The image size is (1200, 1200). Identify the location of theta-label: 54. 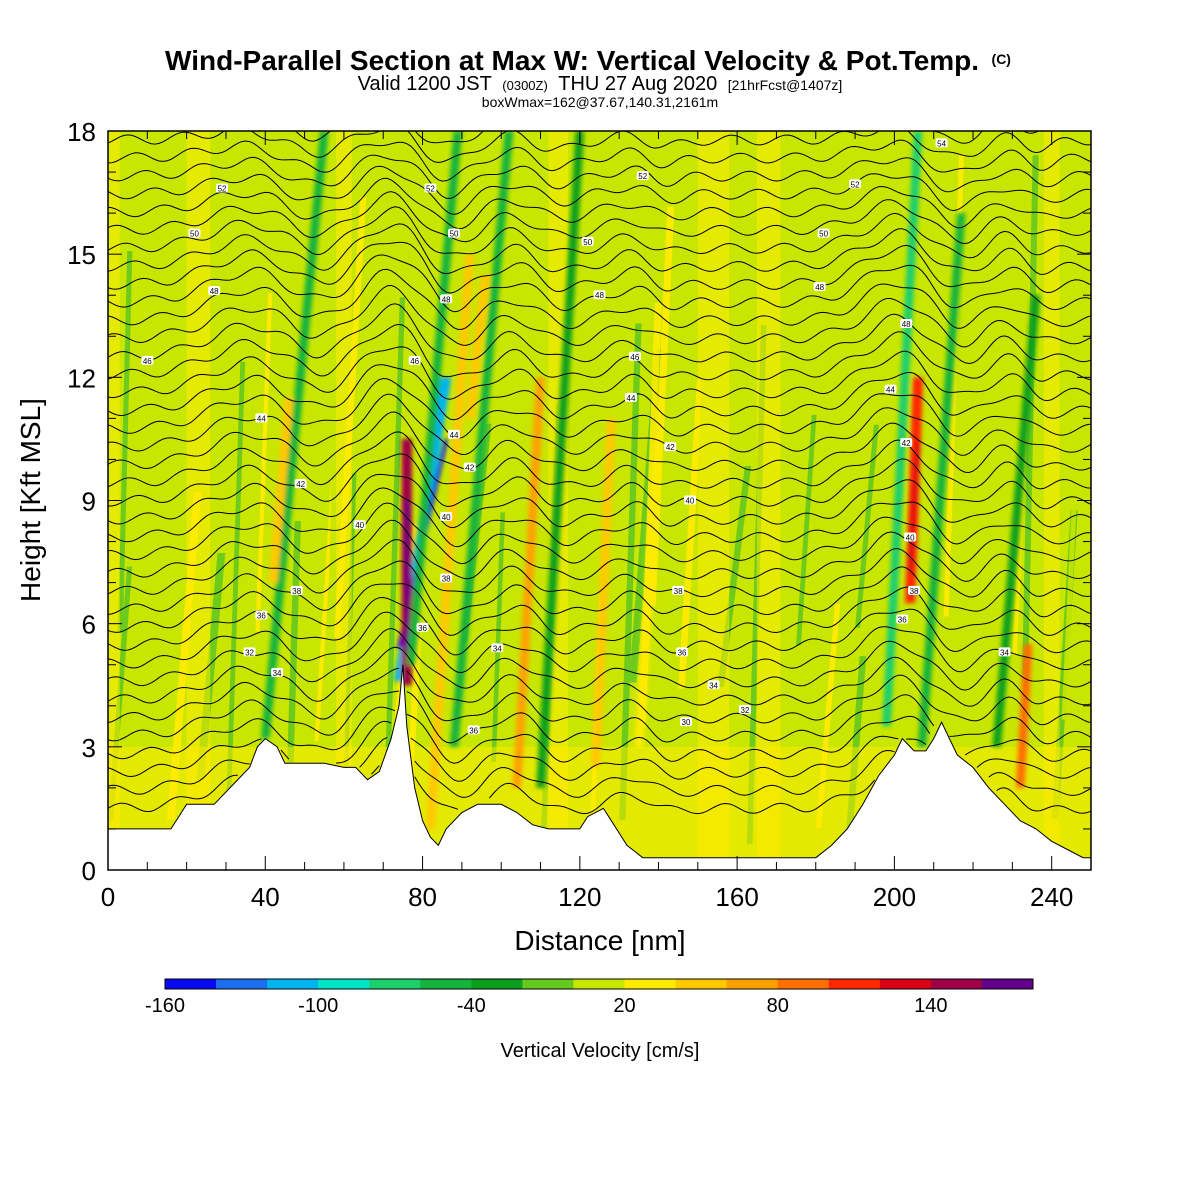
(941, 143).